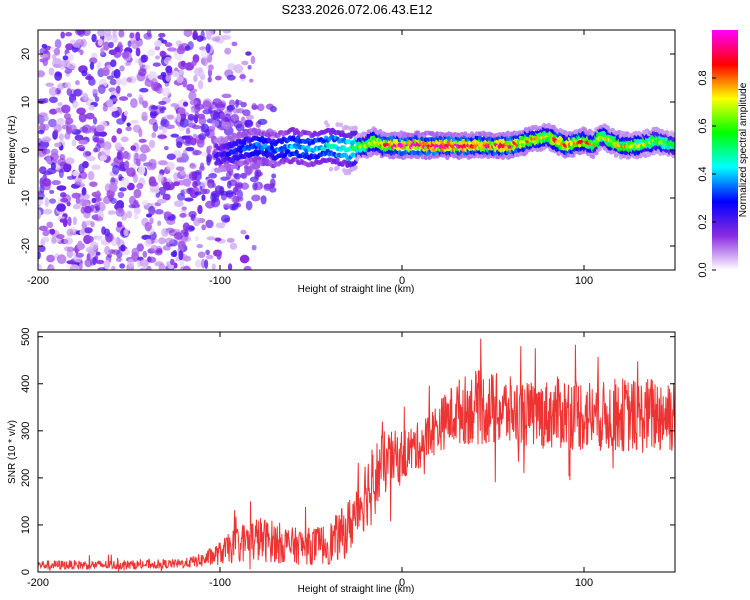  I want to click on x-tick-label: -100, so click(220, 281).